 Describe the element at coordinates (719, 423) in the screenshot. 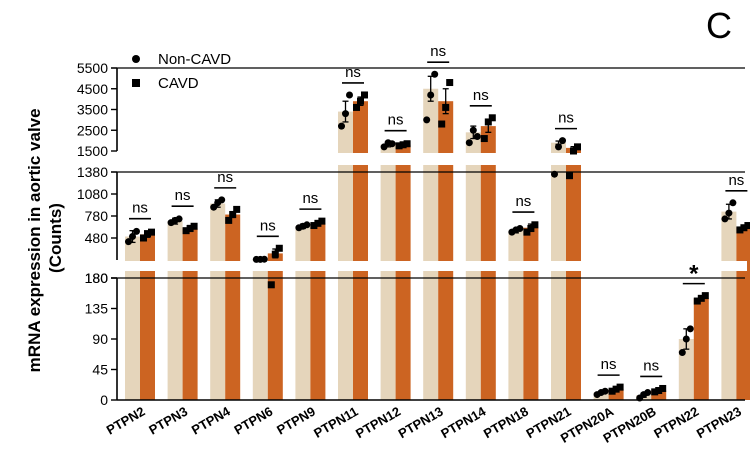

I see `x-category-label: PTPN23` at that location.